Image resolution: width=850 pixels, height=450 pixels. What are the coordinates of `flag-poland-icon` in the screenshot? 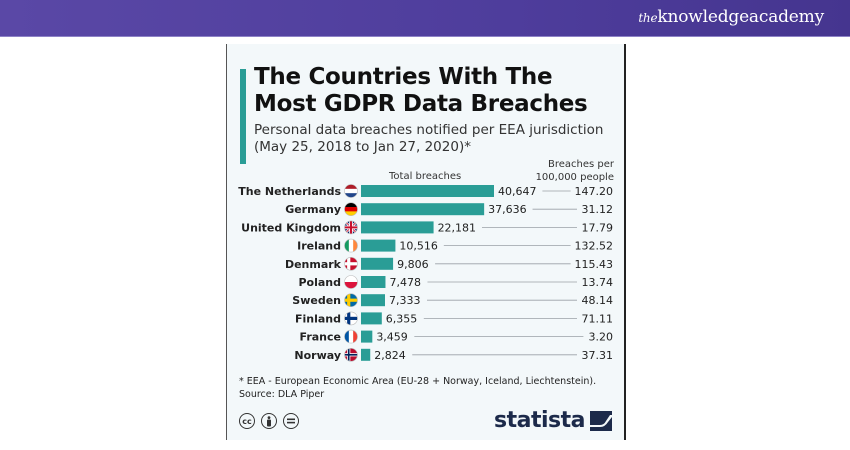 It's located at (351, 282).